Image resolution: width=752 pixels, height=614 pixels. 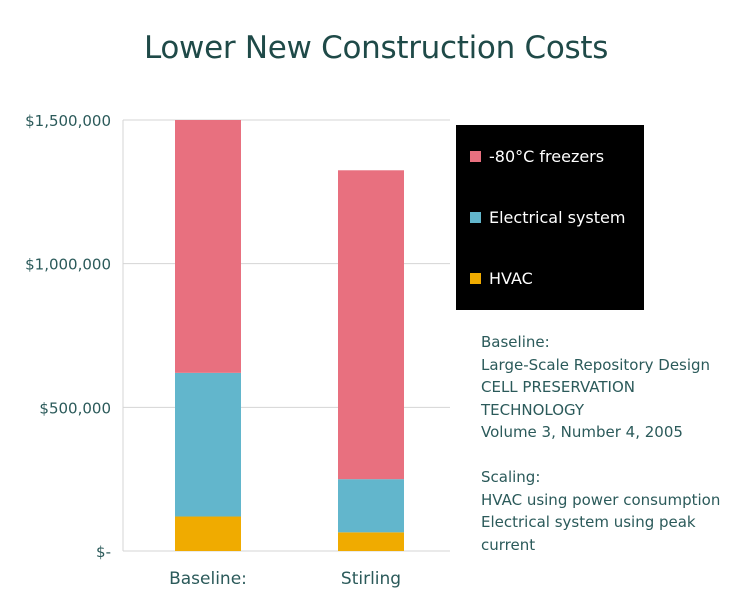 I want to click on note-line: current, so click(x=508, y=544).